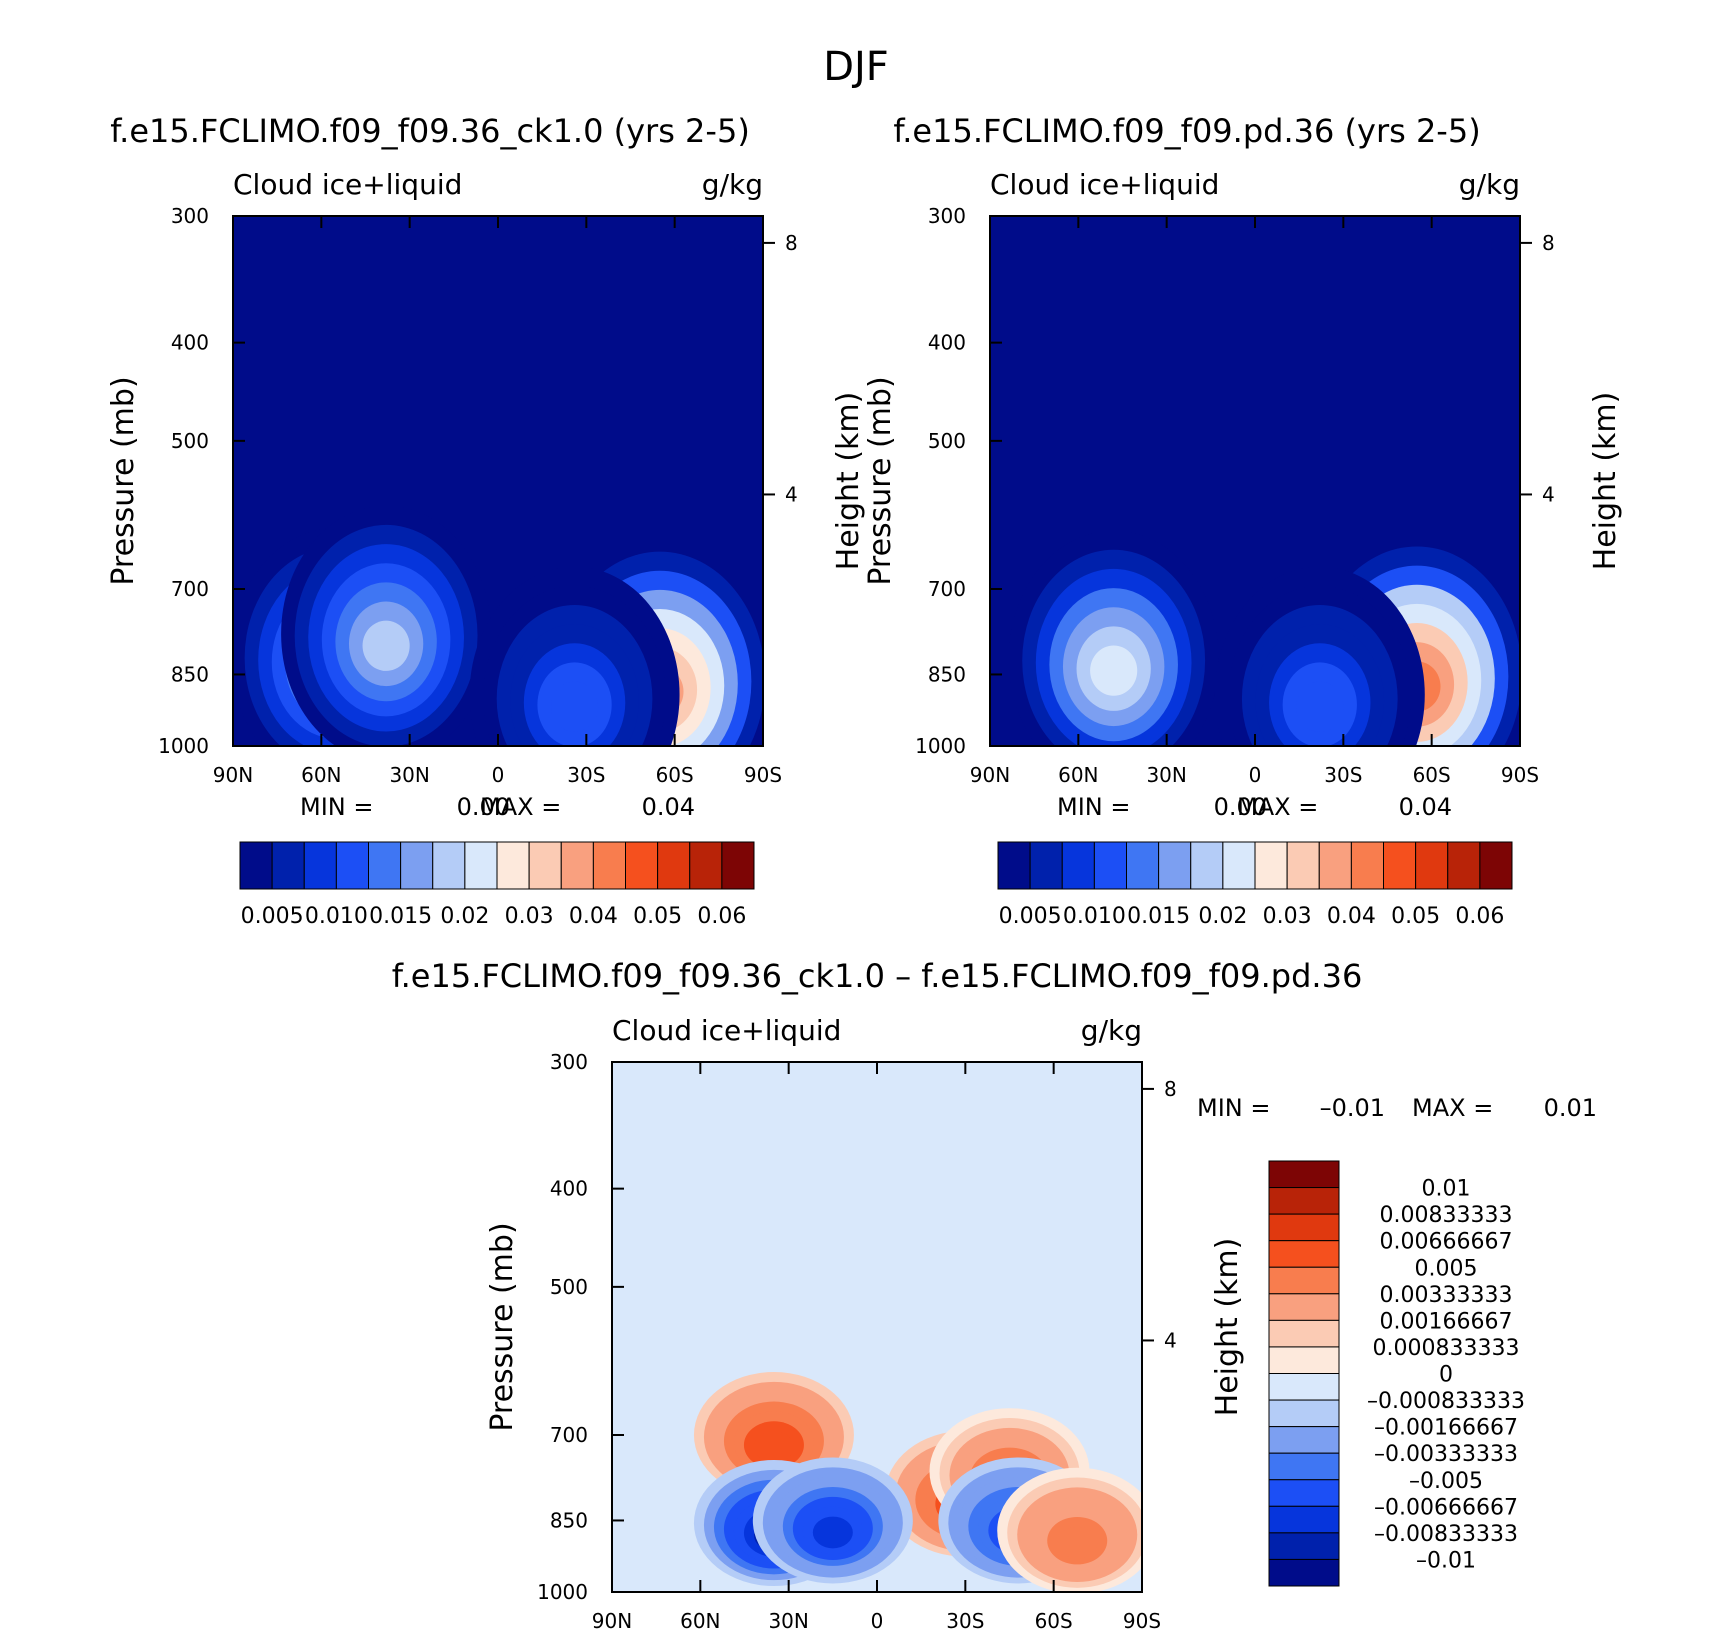 The image size is (1710, 1636). Describe the element at coordinates (1570, 1108) in the screenshot. I see `max-value: 0.01` at that location.